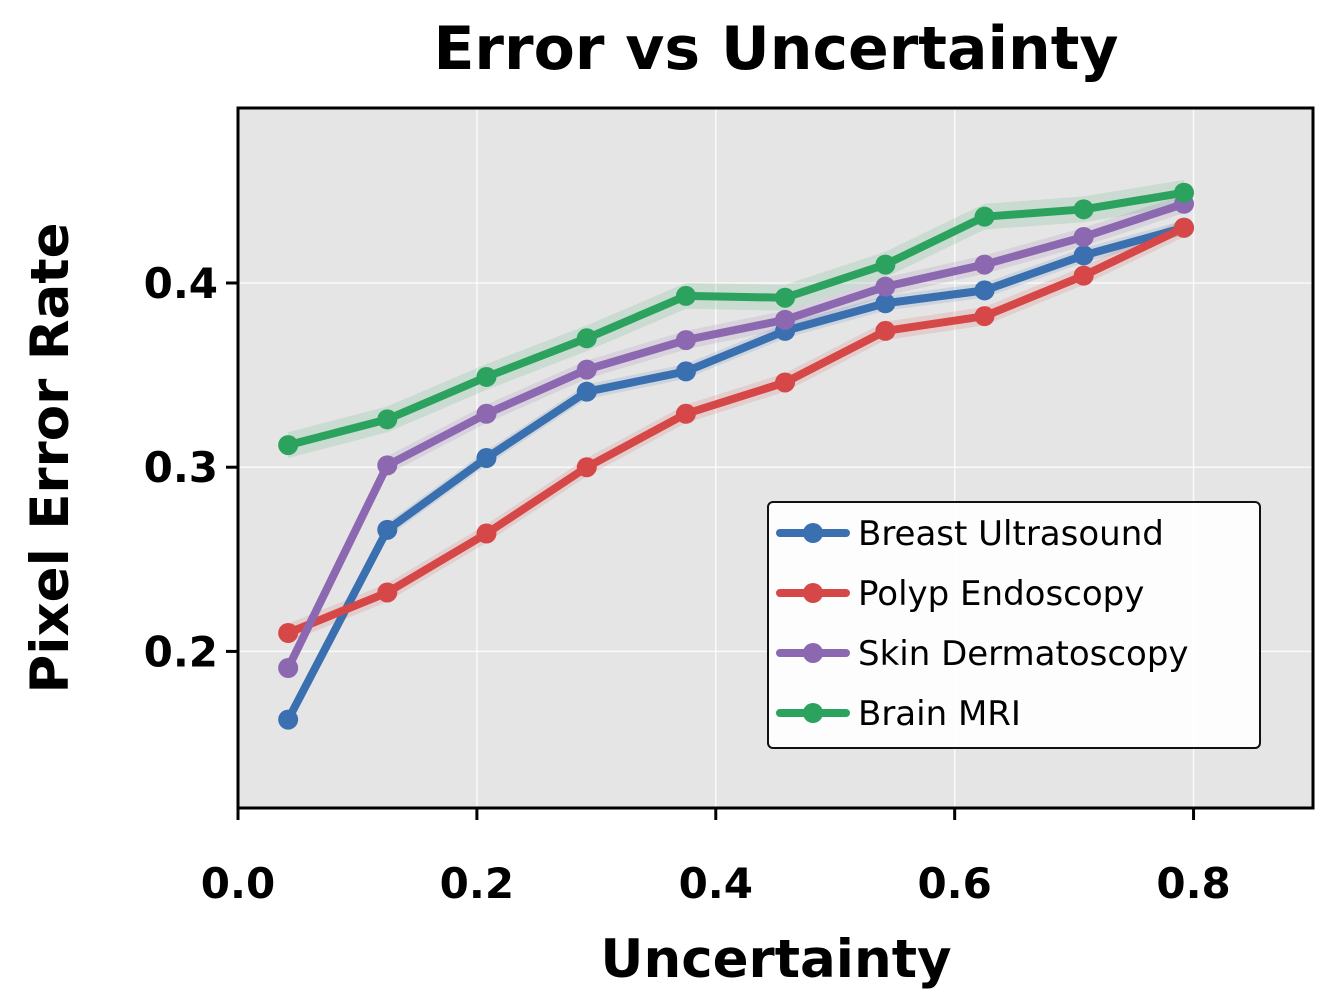 This screenshot has height=1007, width=1329. I want to click on y-tick-label: 0.3, so click(181, 467).